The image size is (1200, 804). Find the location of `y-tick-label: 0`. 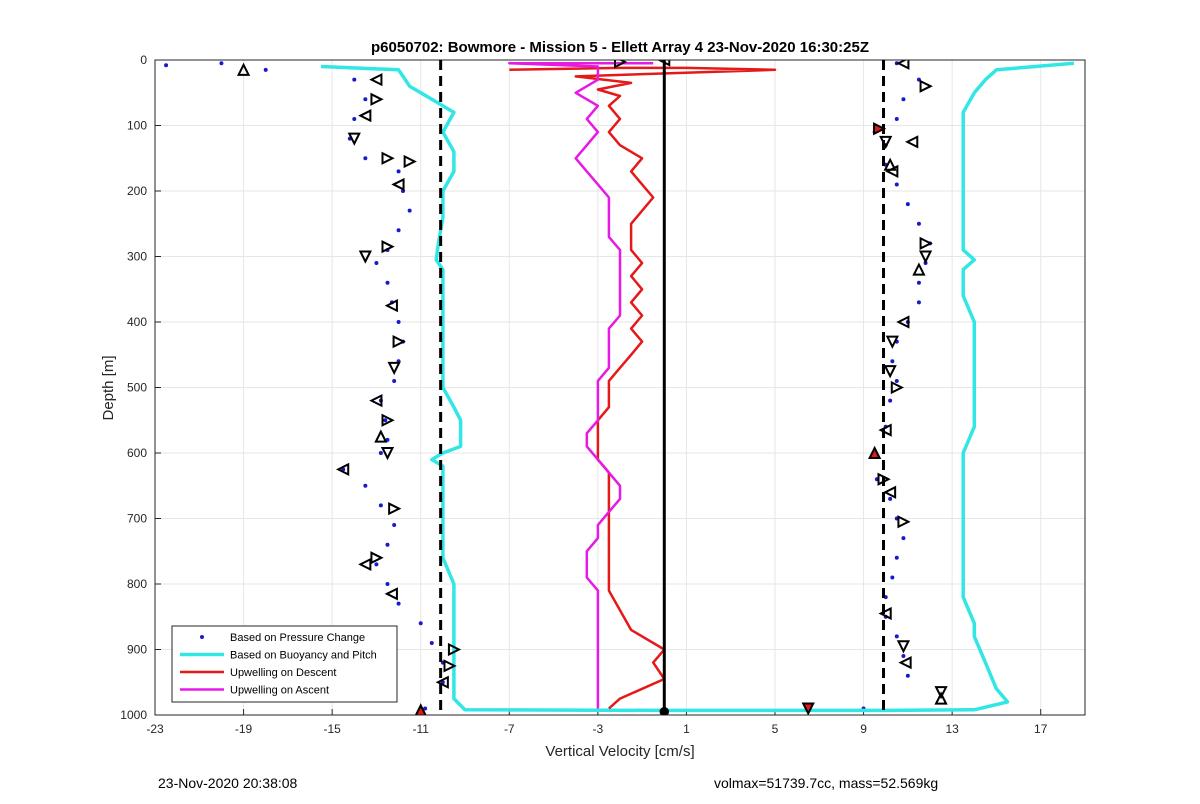

y-tick-label: 0 is located at coordinates (143, 60).